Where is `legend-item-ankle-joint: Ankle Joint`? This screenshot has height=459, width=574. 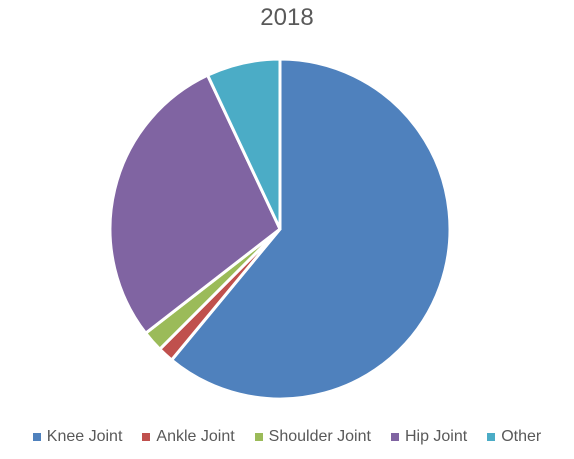
legend-item-ankle-joint: Ankle Joint is located at coordinates (188, 437).